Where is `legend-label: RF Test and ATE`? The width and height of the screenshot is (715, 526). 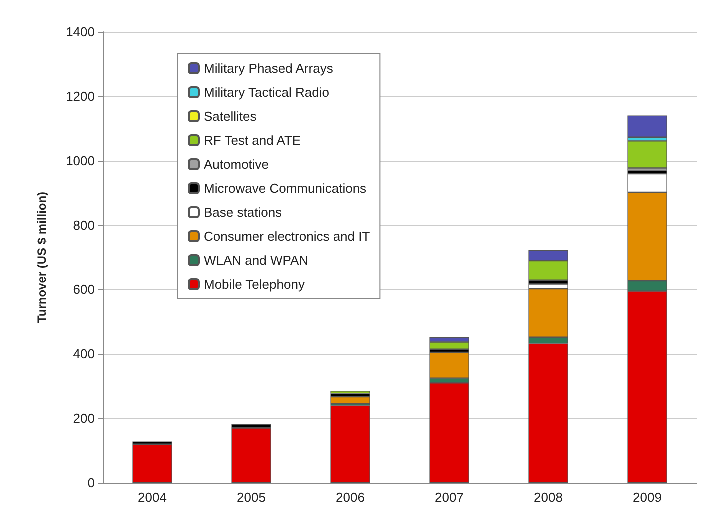 legend-label: RF Test and ATE is located at coordinates (253, 140).